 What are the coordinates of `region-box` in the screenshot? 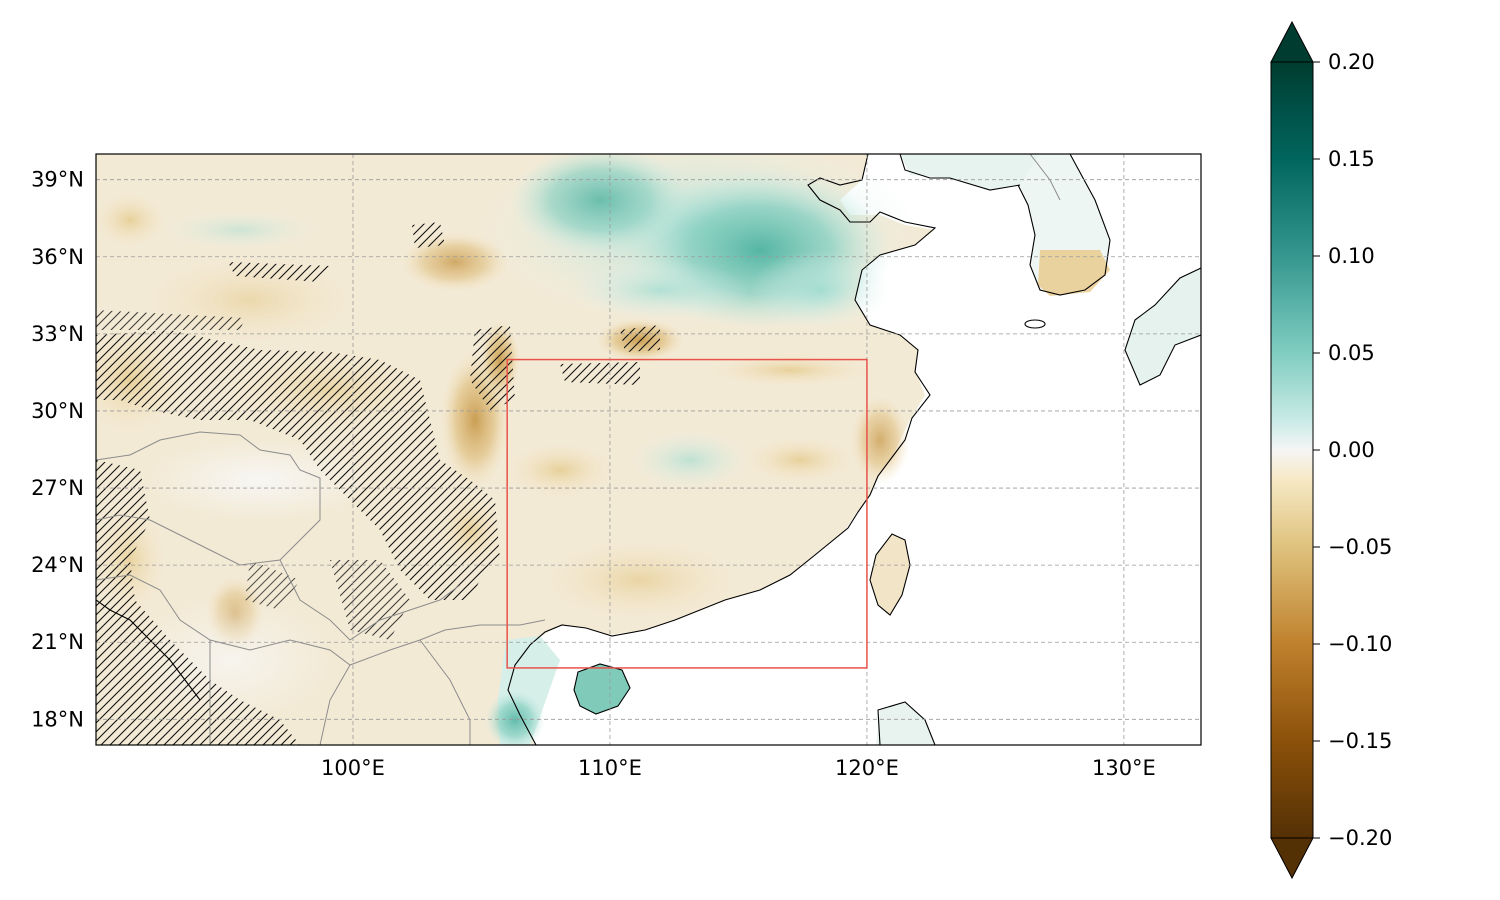 It's located at (687, 513).